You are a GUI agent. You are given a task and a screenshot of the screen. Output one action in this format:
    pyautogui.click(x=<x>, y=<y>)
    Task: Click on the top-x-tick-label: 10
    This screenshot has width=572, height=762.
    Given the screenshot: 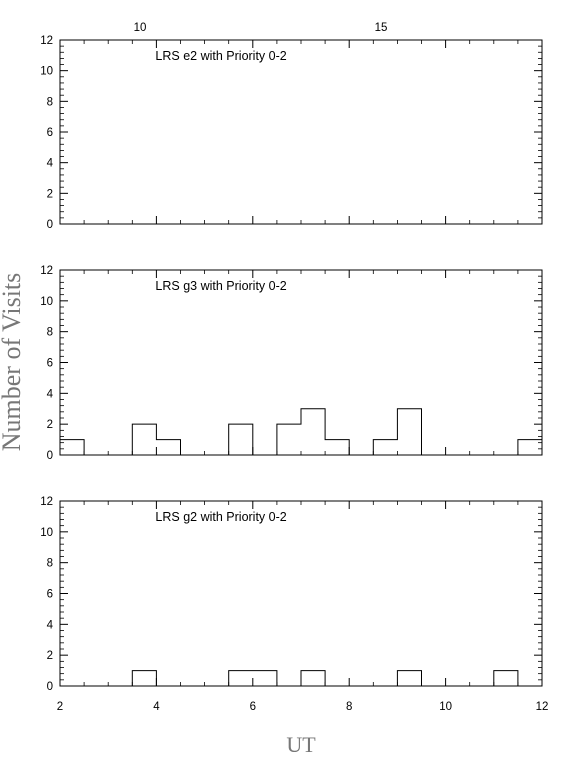 What is the action you would take?
    pyautogui.click(x=140, y=28)
    